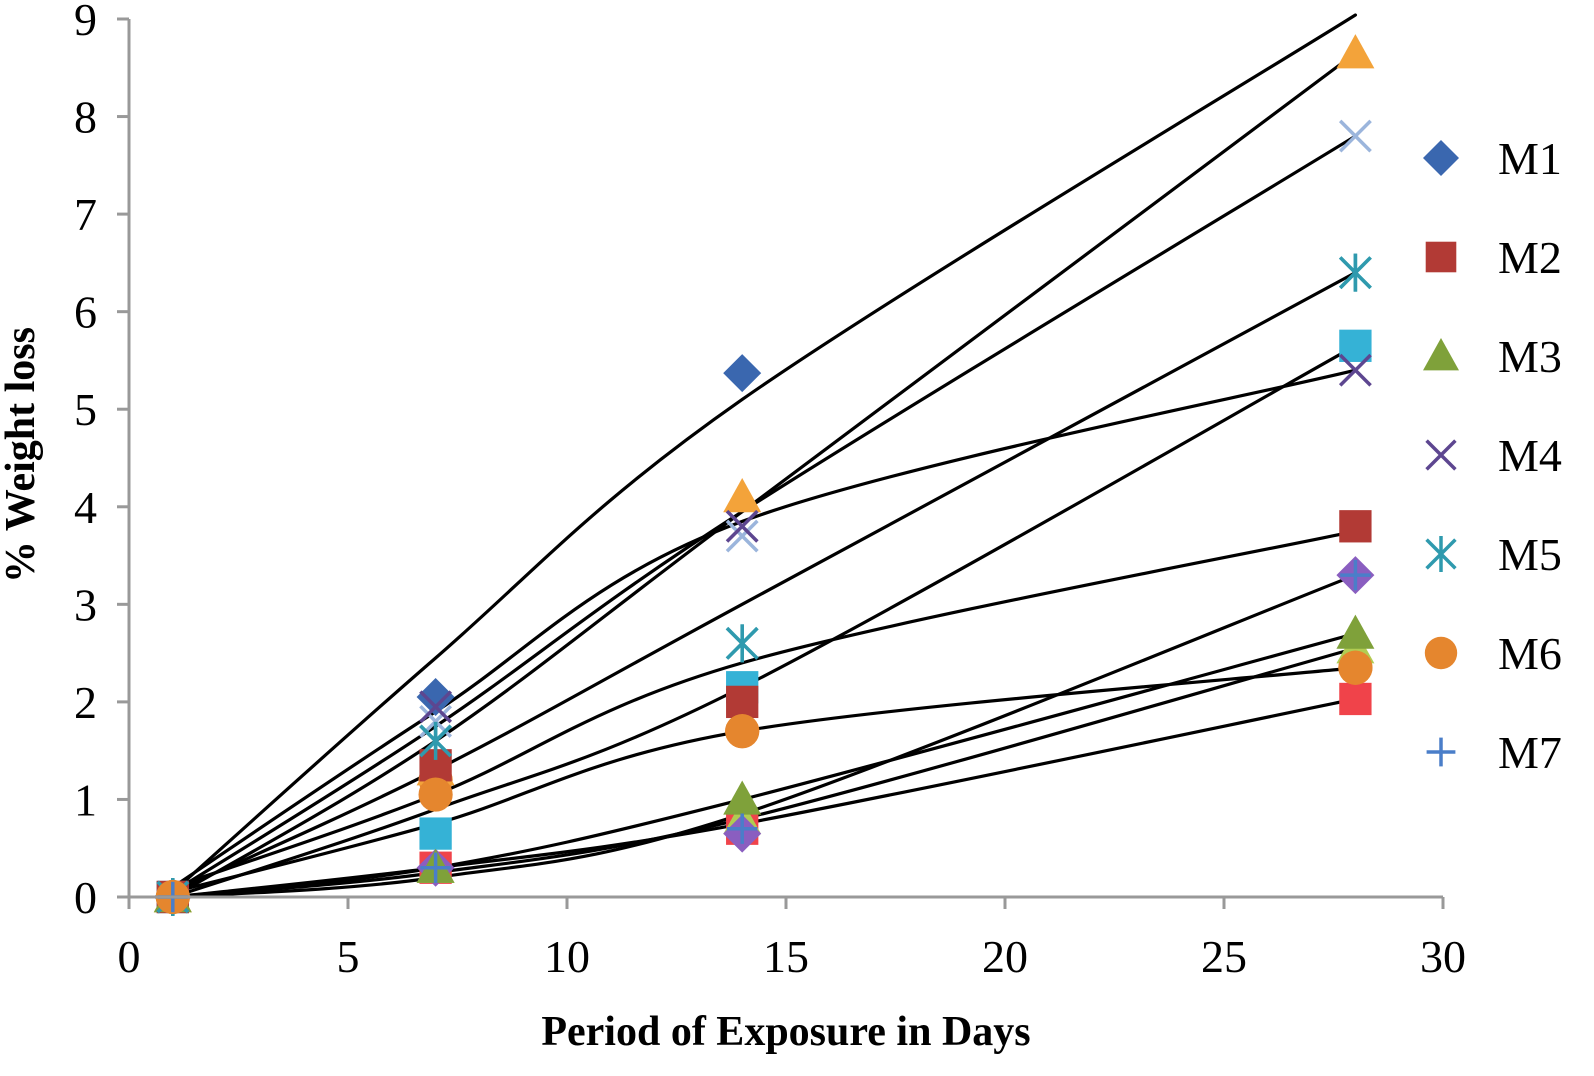  Describe the element at coordinates (348, 956) in the screenshot. I see `x-tick-label: 5` at that location.